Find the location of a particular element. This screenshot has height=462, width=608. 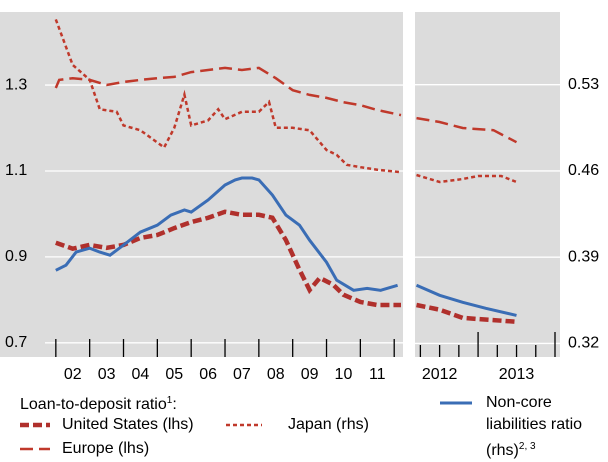

x-tick-label: 11 is located at coordinates (377, 374).